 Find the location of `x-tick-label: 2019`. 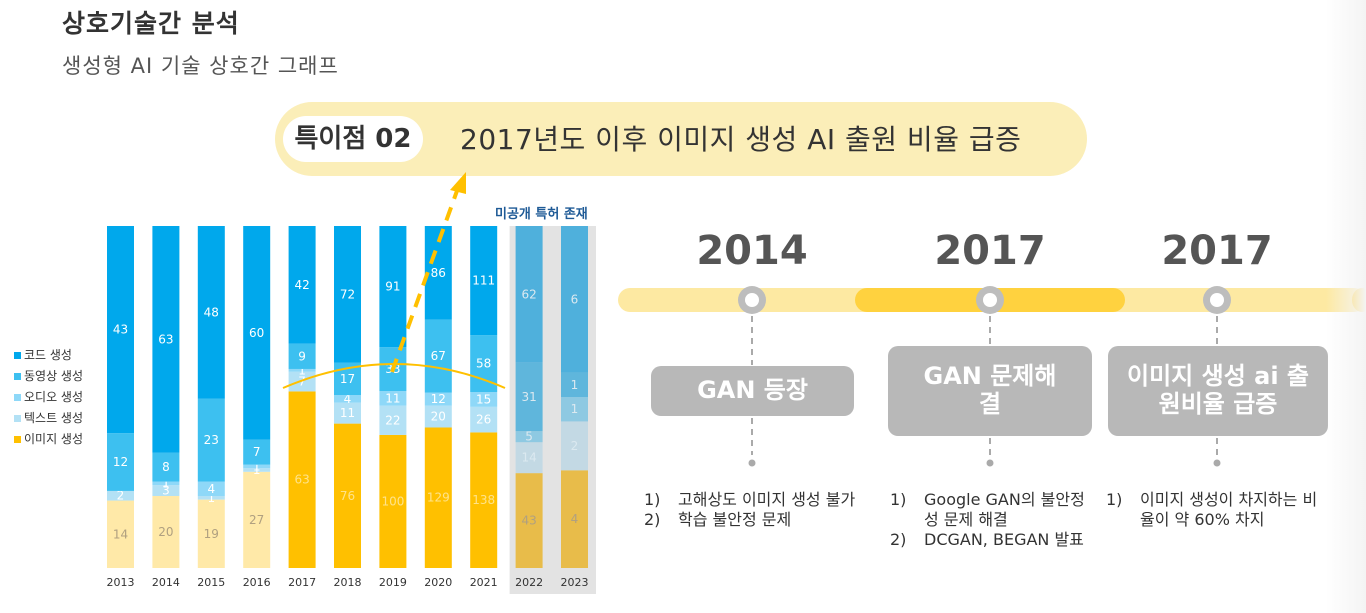

x-tick-label: 2019 is located at coordinates (393, 582).